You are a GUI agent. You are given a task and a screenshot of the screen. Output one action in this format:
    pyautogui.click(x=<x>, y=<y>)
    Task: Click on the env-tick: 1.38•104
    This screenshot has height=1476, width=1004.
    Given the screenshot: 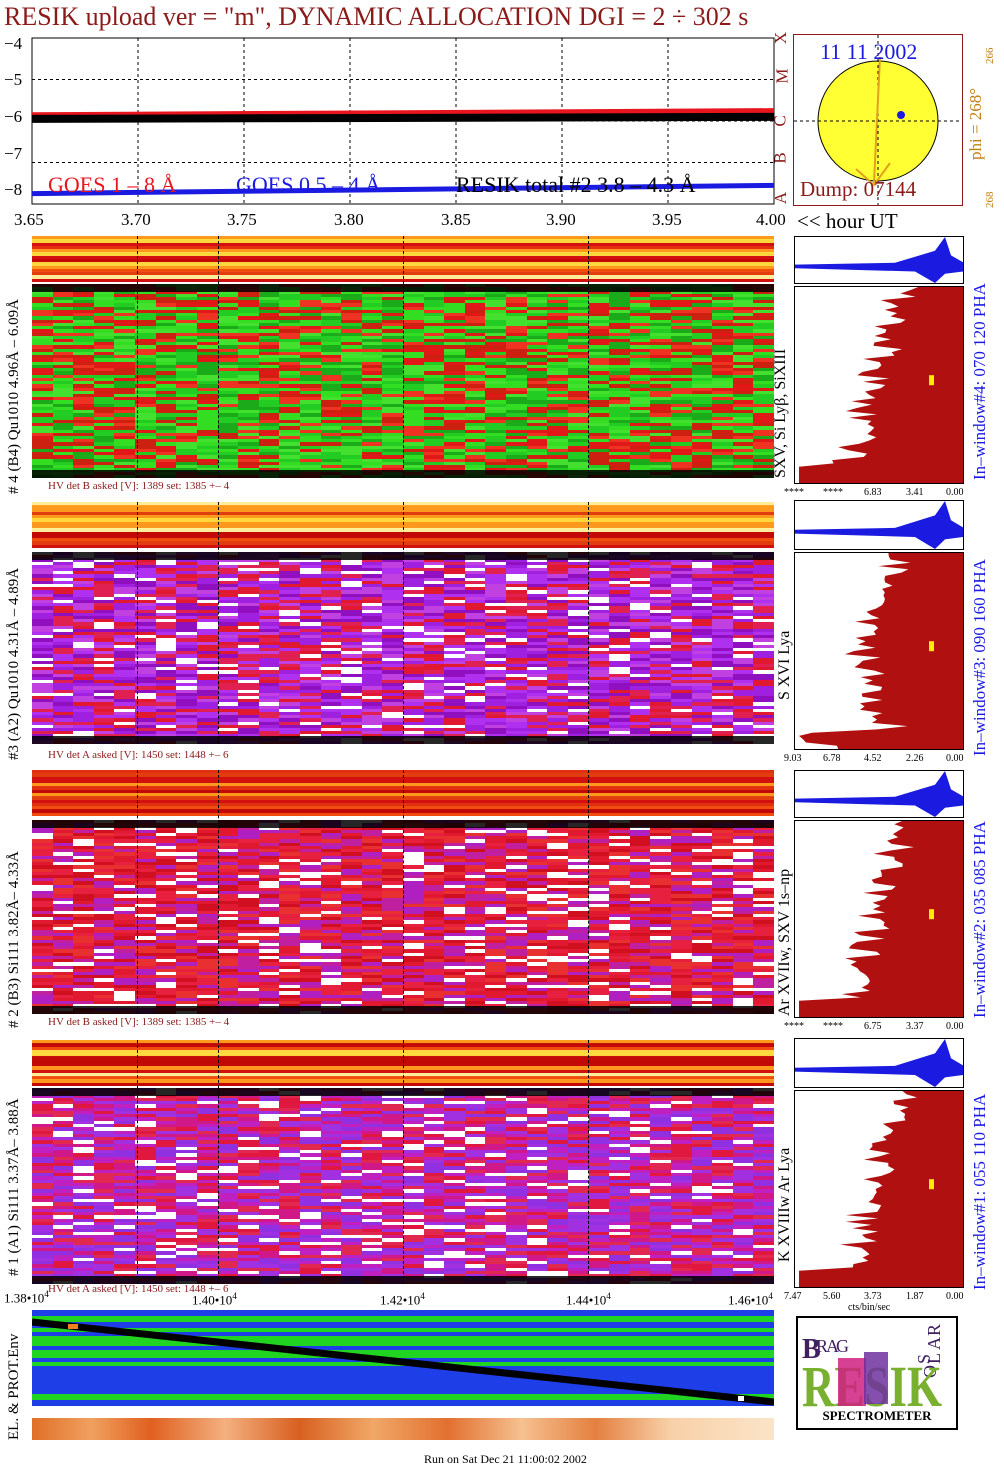 What is the action you would take?
    pyautogui.click(x=26, y=1297)
    